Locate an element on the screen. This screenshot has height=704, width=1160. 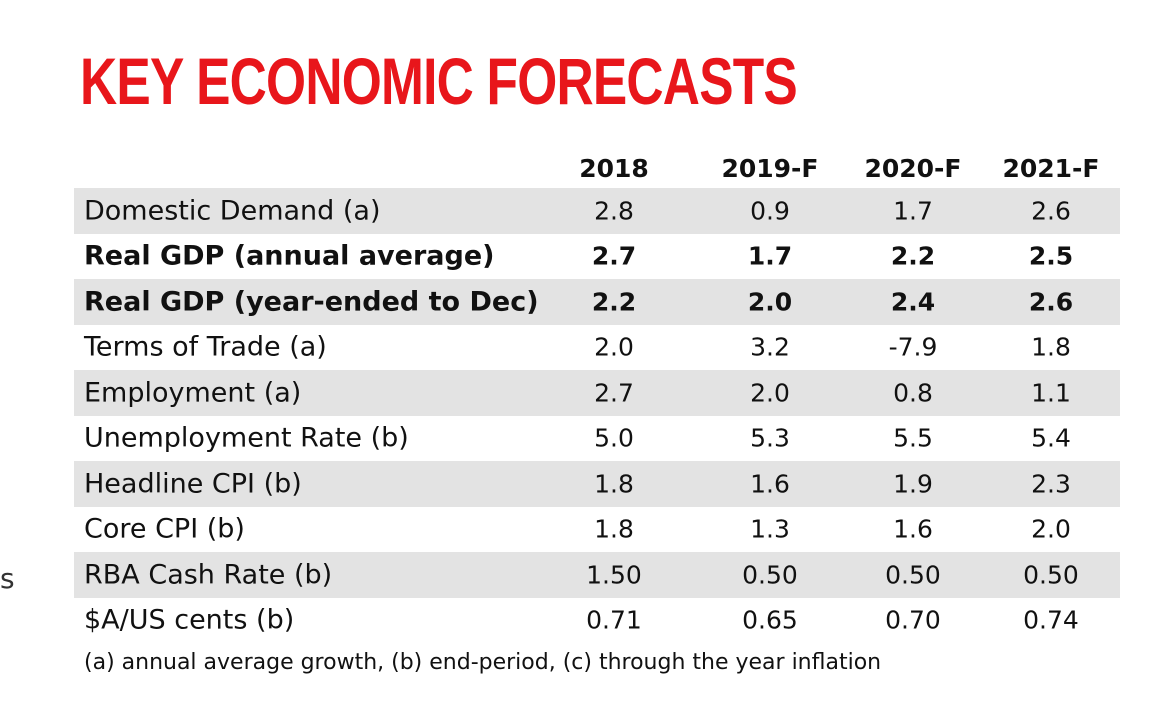
table-cell: 1.3 is located at coordinates (770, 529).